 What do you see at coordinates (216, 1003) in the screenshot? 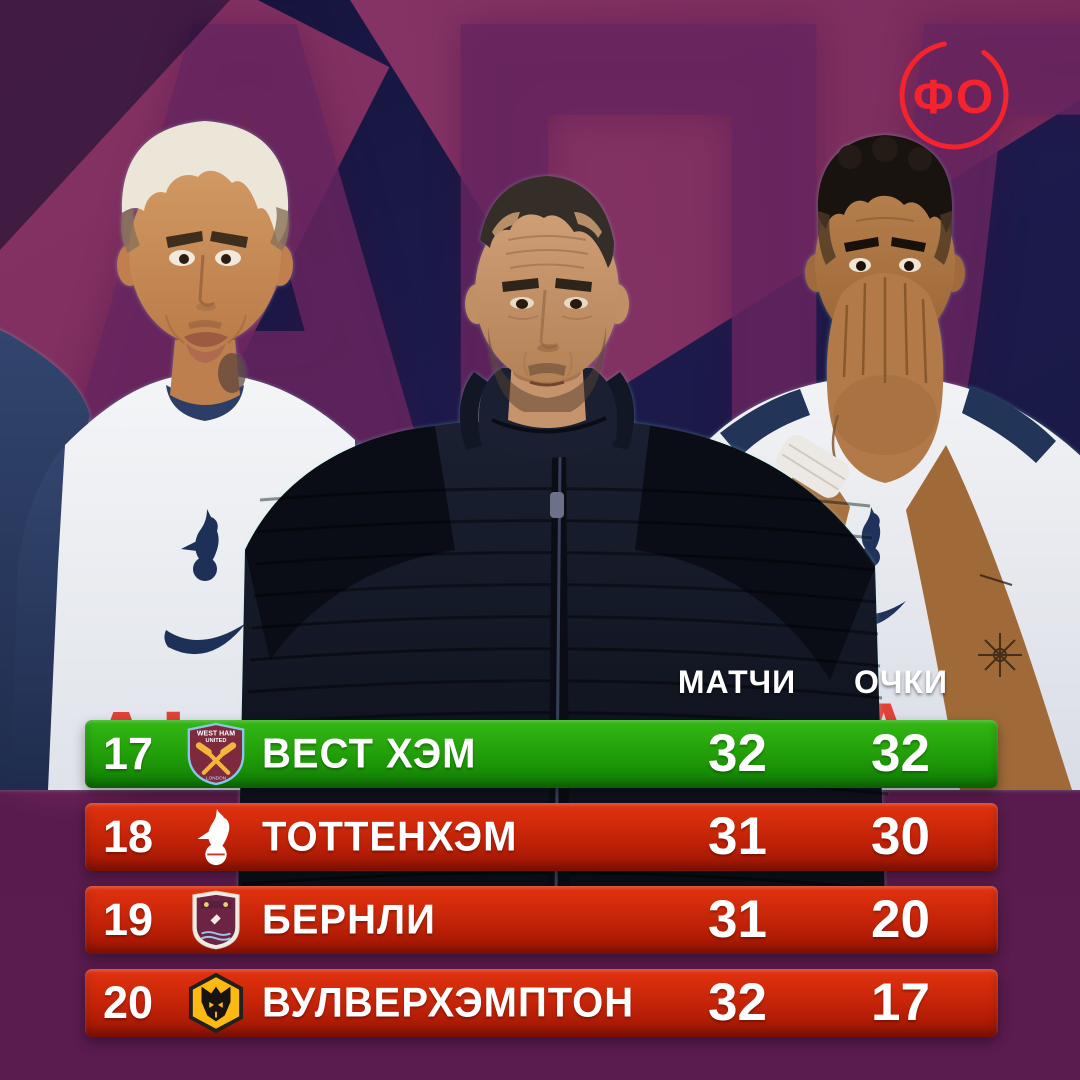
I see `wolves-badge-icon` at bounding box center [216, 1003].